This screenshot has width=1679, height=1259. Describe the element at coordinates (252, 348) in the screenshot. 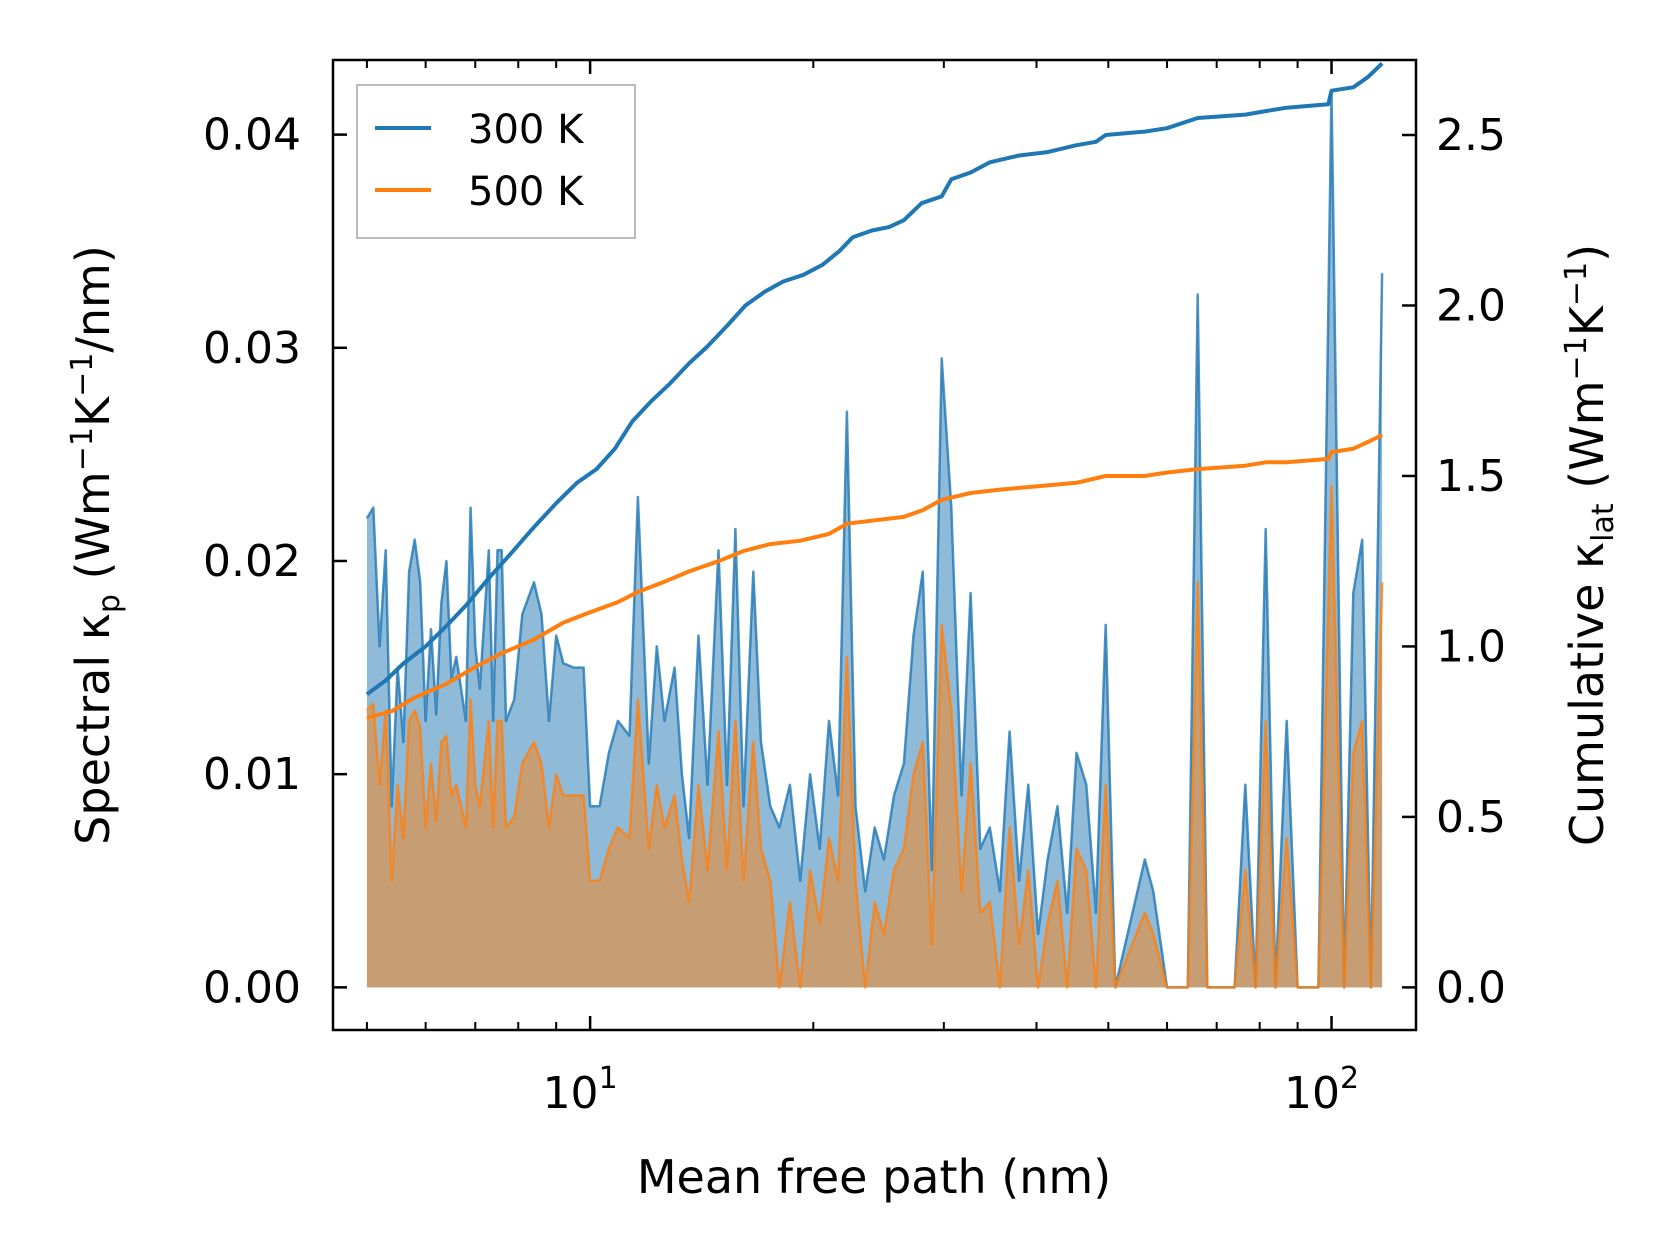

I see `y-left-tick-label: 0.03` at that location.